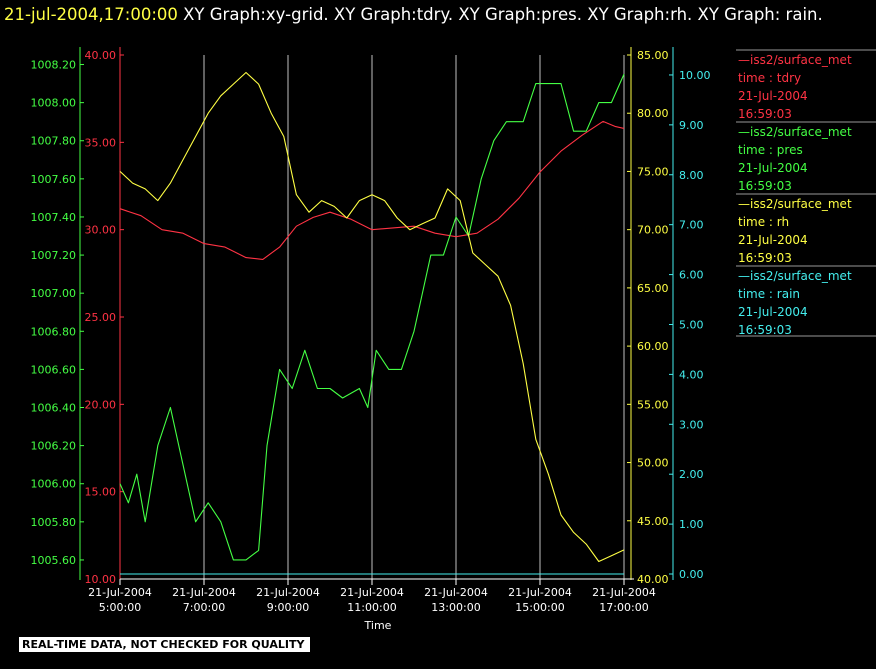 This screenshot has width=876, height=669. I want to click on x-axis-title: Time, so click(378, 625).